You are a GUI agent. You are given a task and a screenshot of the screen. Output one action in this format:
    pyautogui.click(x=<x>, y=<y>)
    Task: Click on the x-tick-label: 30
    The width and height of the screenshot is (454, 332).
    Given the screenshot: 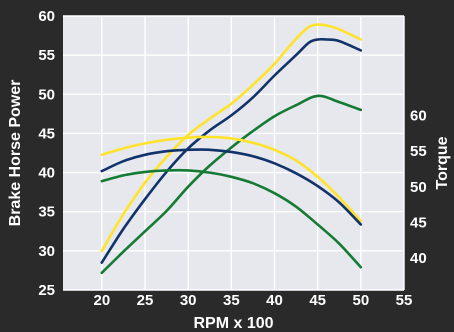 What is the action you would take?
    pyautogui.click(x=188, y=300)
    